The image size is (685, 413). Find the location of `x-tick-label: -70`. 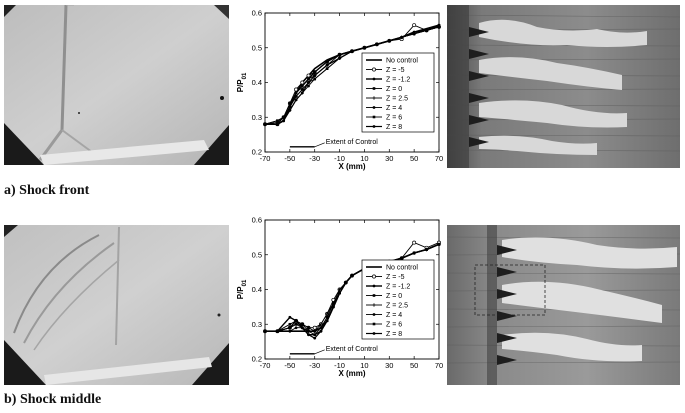

x-tick-label: -70 is located at coordinates (265, 365).